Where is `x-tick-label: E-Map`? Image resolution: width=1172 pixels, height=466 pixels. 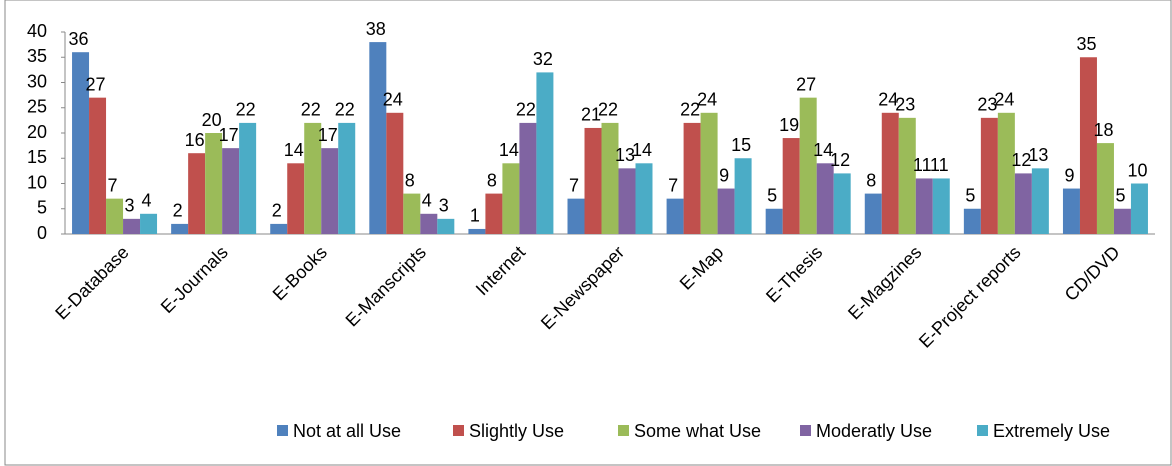 x-tick-label: E-Map is located at coordinates (702, 268).